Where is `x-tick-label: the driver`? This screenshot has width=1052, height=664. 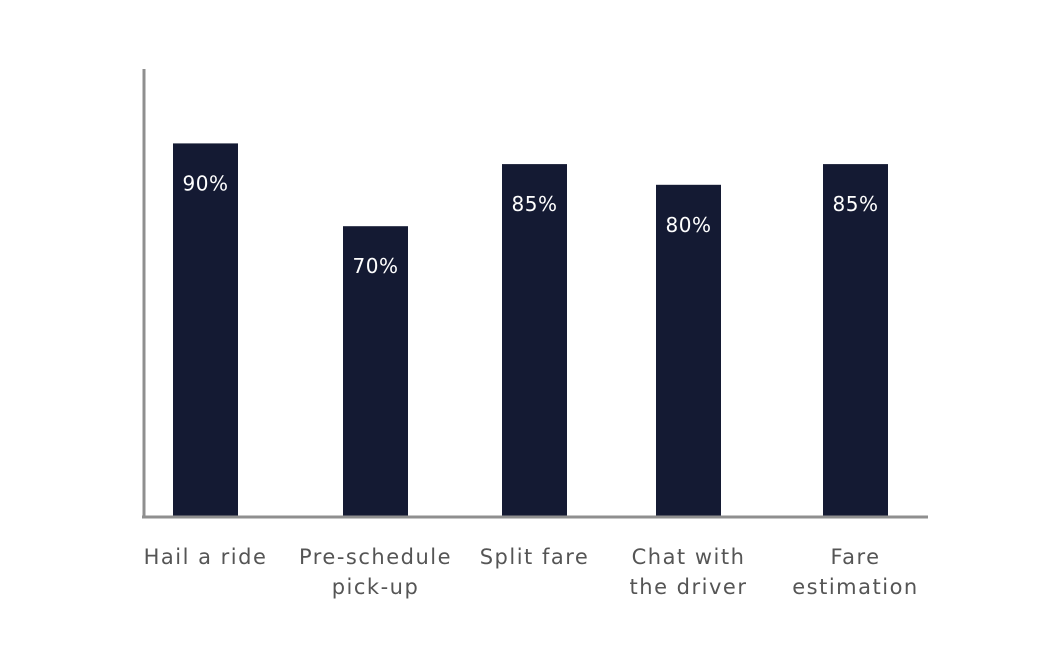 x-tick-label: the driver is located at coordinates (689, 587).